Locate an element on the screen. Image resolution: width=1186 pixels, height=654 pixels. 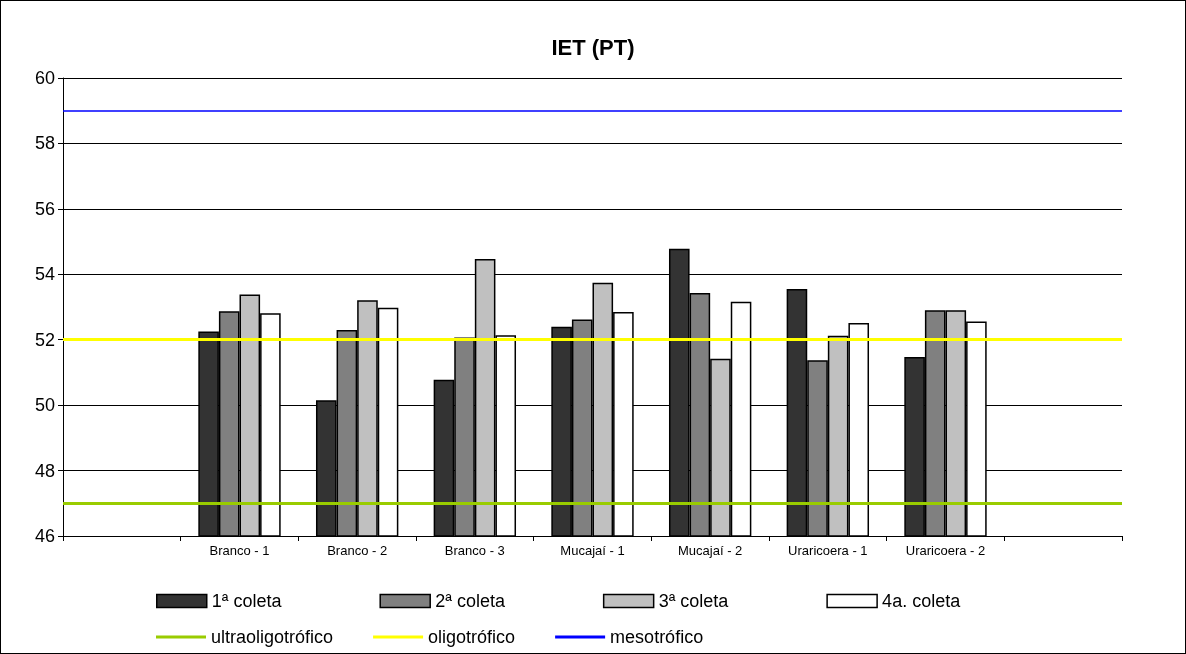
legend-label: 2ª coleta is located at coordinates (470, 601).